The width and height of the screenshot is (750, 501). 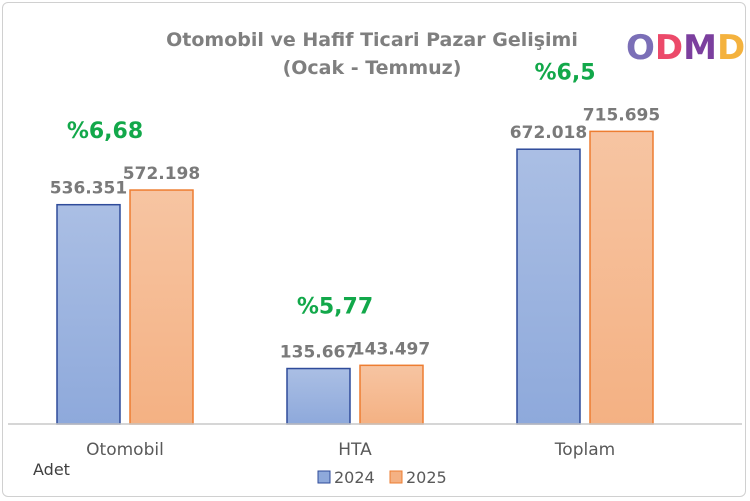 I want to click on category-tick-label: HTA, so click(x=355, y=450).